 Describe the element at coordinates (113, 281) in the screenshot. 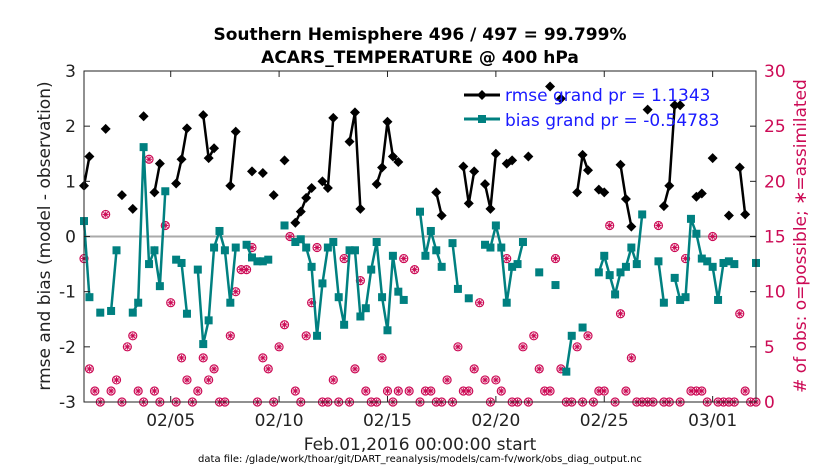

I see `bias-line` at that location.